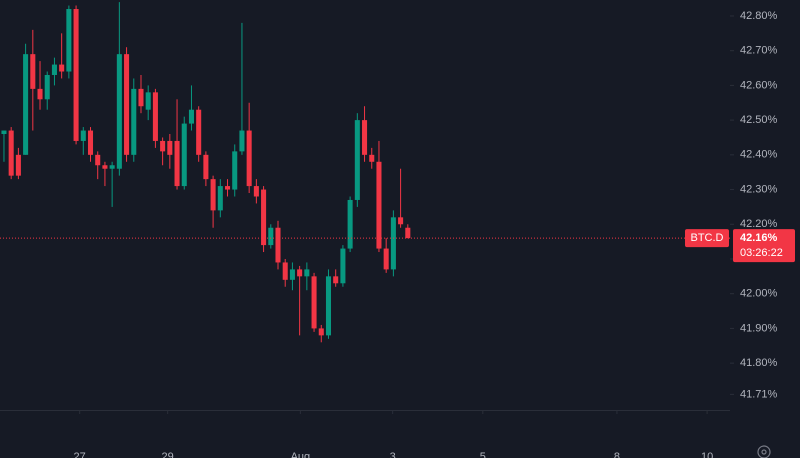 This screenshot has height=458, width=800. I want to click on price-label-box, so click(764, 246).